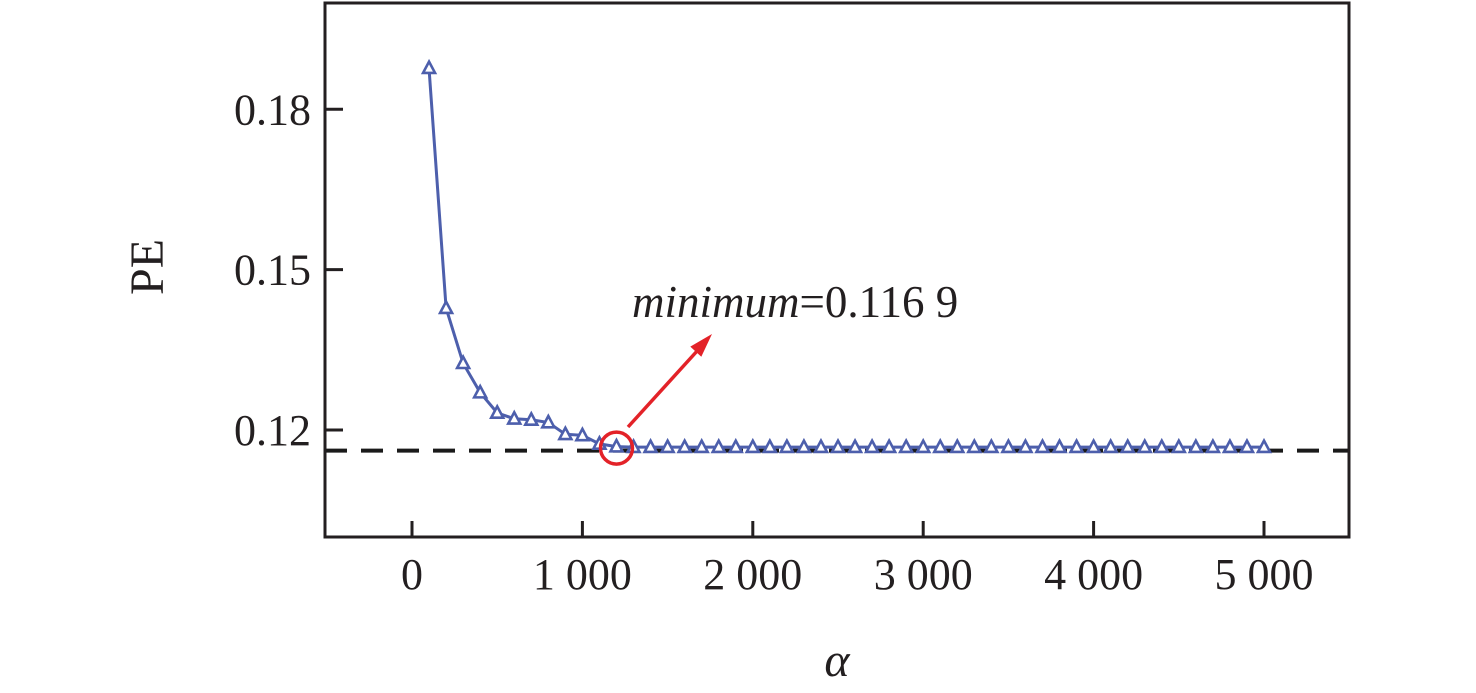  What do you see at coordinates (272, 270) in the screenshot?
I see `y-tick-label: 0.15` at bounding box center [272, 270].